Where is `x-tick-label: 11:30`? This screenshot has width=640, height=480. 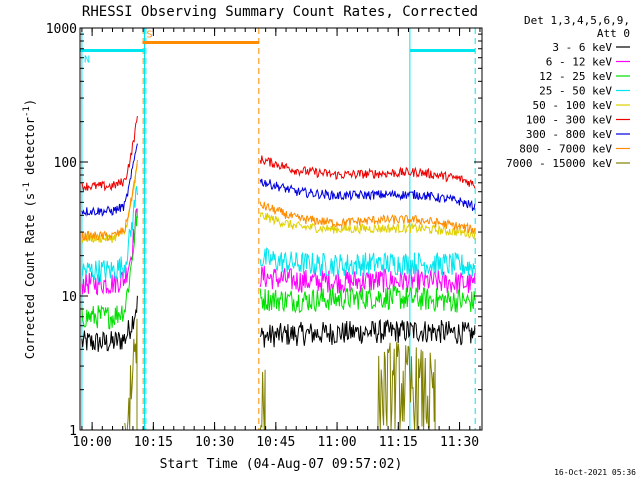
x-tick-label: 11:30 is located at coordinates (459, 442).